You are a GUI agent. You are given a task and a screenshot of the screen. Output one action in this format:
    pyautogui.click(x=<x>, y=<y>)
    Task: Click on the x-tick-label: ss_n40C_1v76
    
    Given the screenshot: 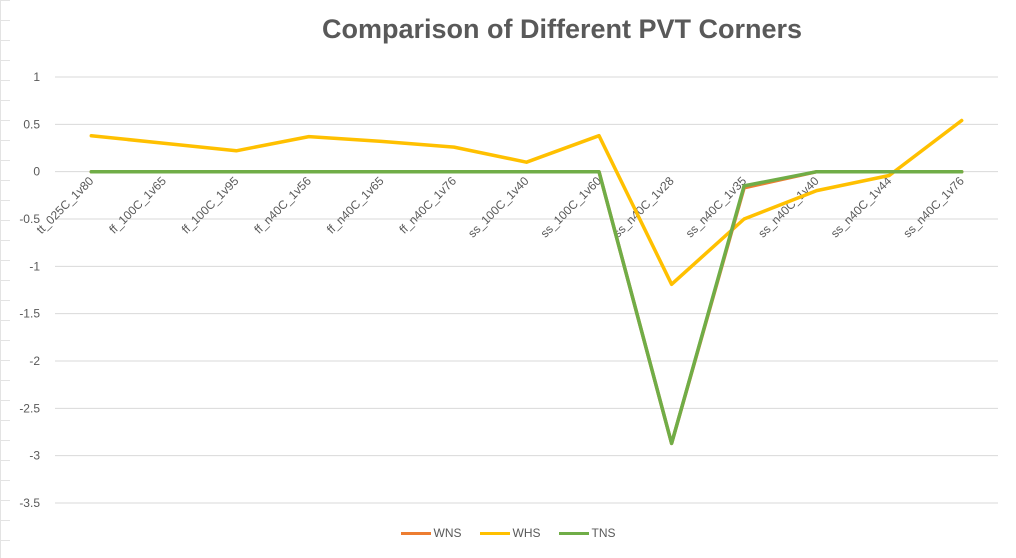 What is the action you would take?
    pyautogui.click(x=933, y=207)
    